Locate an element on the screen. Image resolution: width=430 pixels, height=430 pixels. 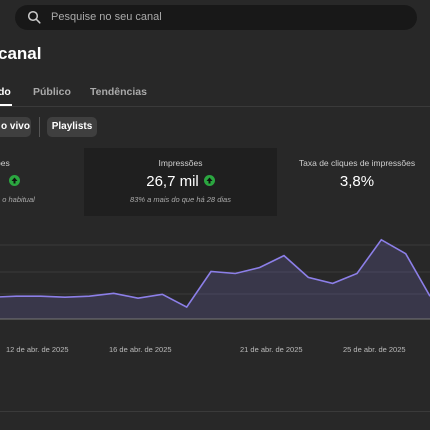
search-input: Pesquise no seu canal is located at coordinates (106, 17).